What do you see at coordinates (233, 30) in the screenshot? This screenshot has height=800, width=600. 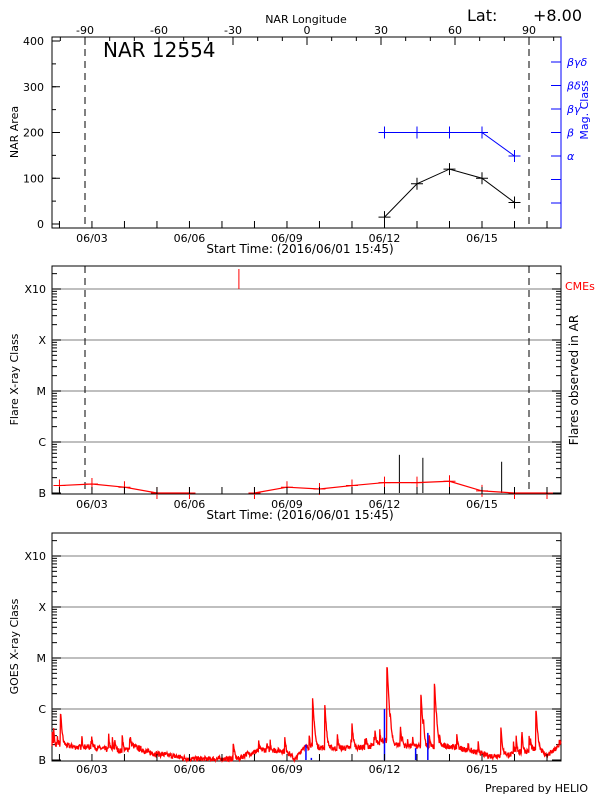 I see `longitude-tick-label: -30` at bounding box center [233, 30].